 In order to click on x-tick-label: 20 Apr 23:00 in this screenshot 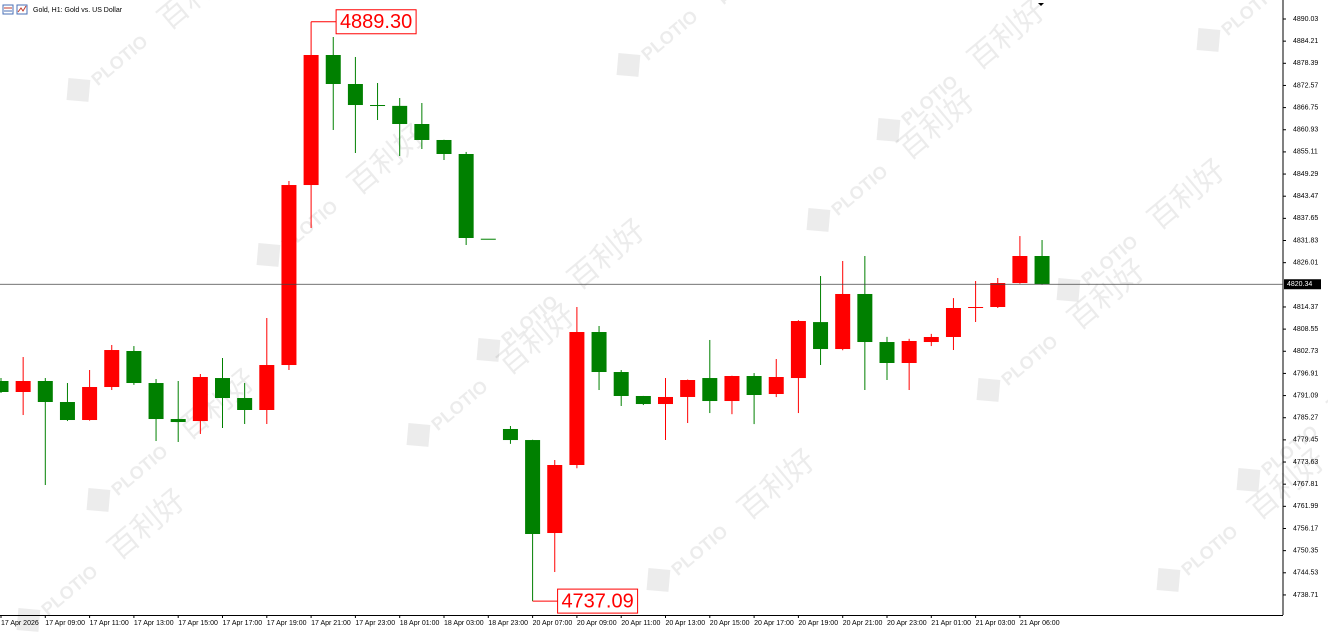, I will do `click(907, 623)`.